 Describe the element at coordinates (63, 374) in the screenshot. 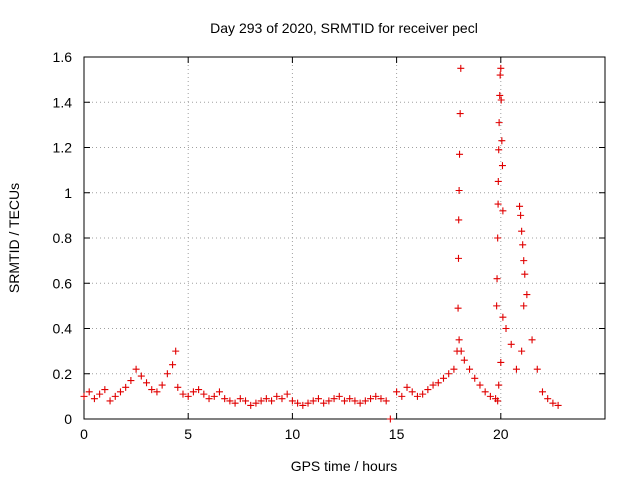

I see `y-tick-label: 0.2` at that location.